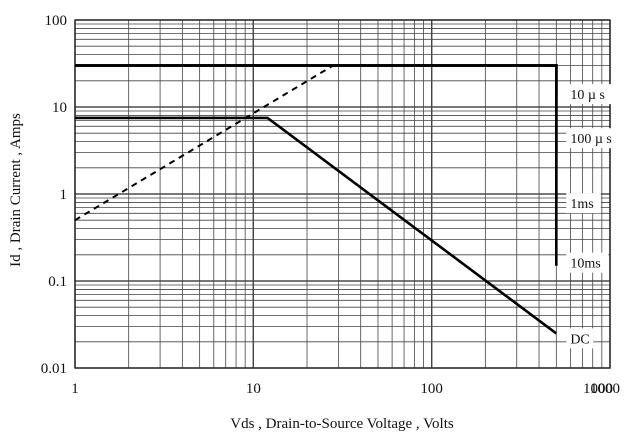  What do you see at coordinates (56, 21) in the screenshot?
I see `y-tick-label: 100` at bounding box center [56, 21].